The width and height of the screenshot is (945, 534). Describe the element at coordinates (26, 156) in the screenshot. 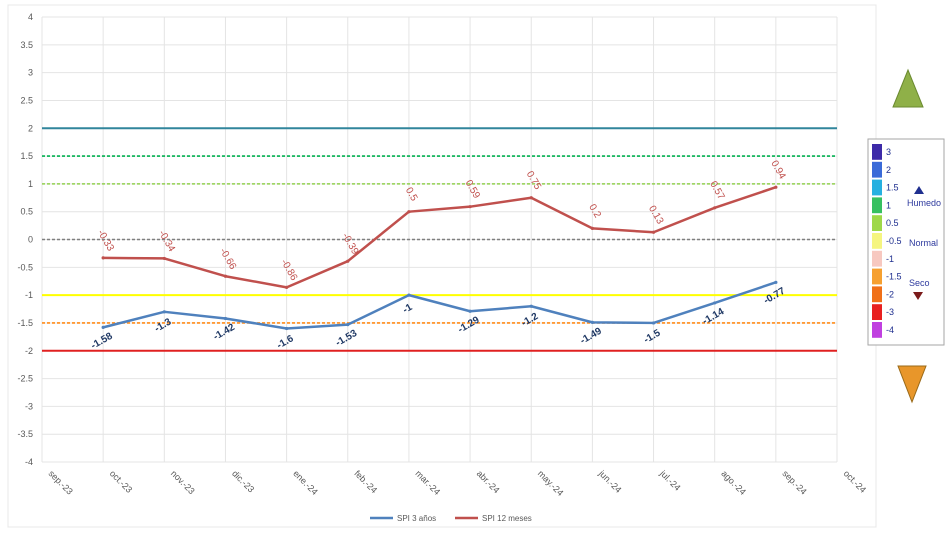

I see `y-tick-label: 1.5` at that location.